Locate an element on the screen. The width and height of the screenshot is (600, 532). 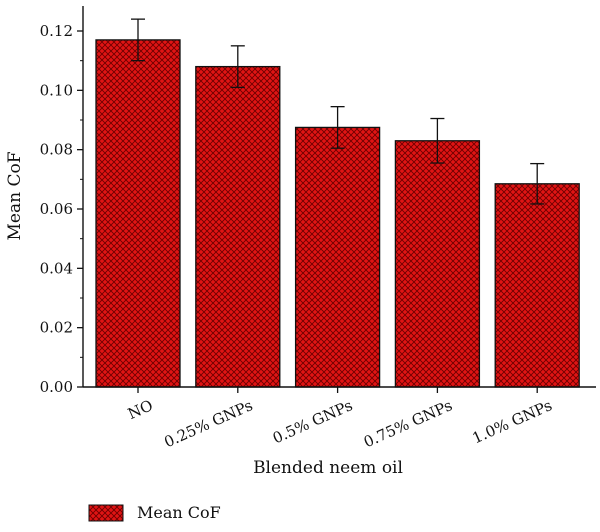
x-tick-label-2: 0.5% GNPs is located at coordinates (312, 421).